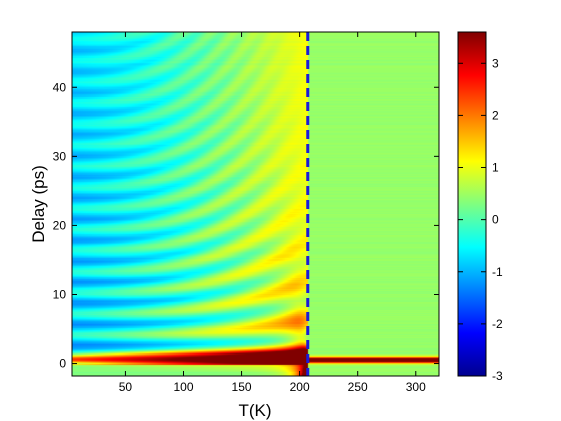  I want to click on colorbar-tick-label: 1, so click(495, 168).